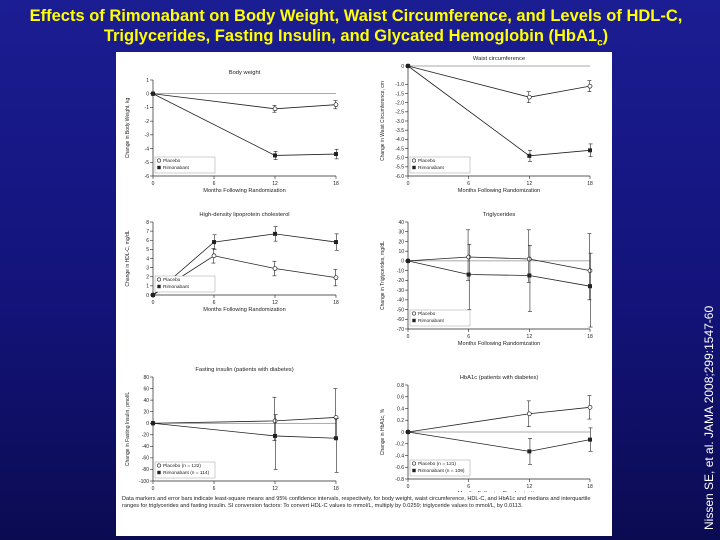 The image size is (720, 540). I want to click on chart-6-ytick-label: 0, so click(402, 433).